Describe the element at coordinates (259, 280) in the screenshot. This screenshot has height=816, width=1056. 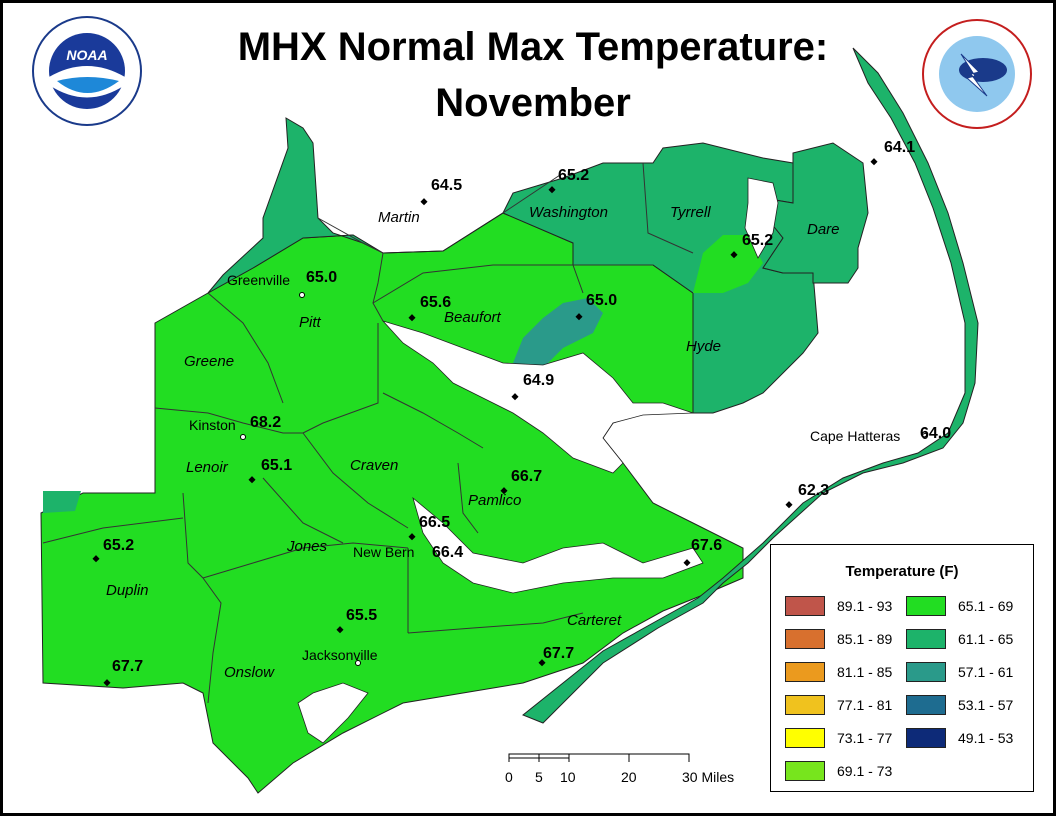
I see `station-label: Greenville` at that location.